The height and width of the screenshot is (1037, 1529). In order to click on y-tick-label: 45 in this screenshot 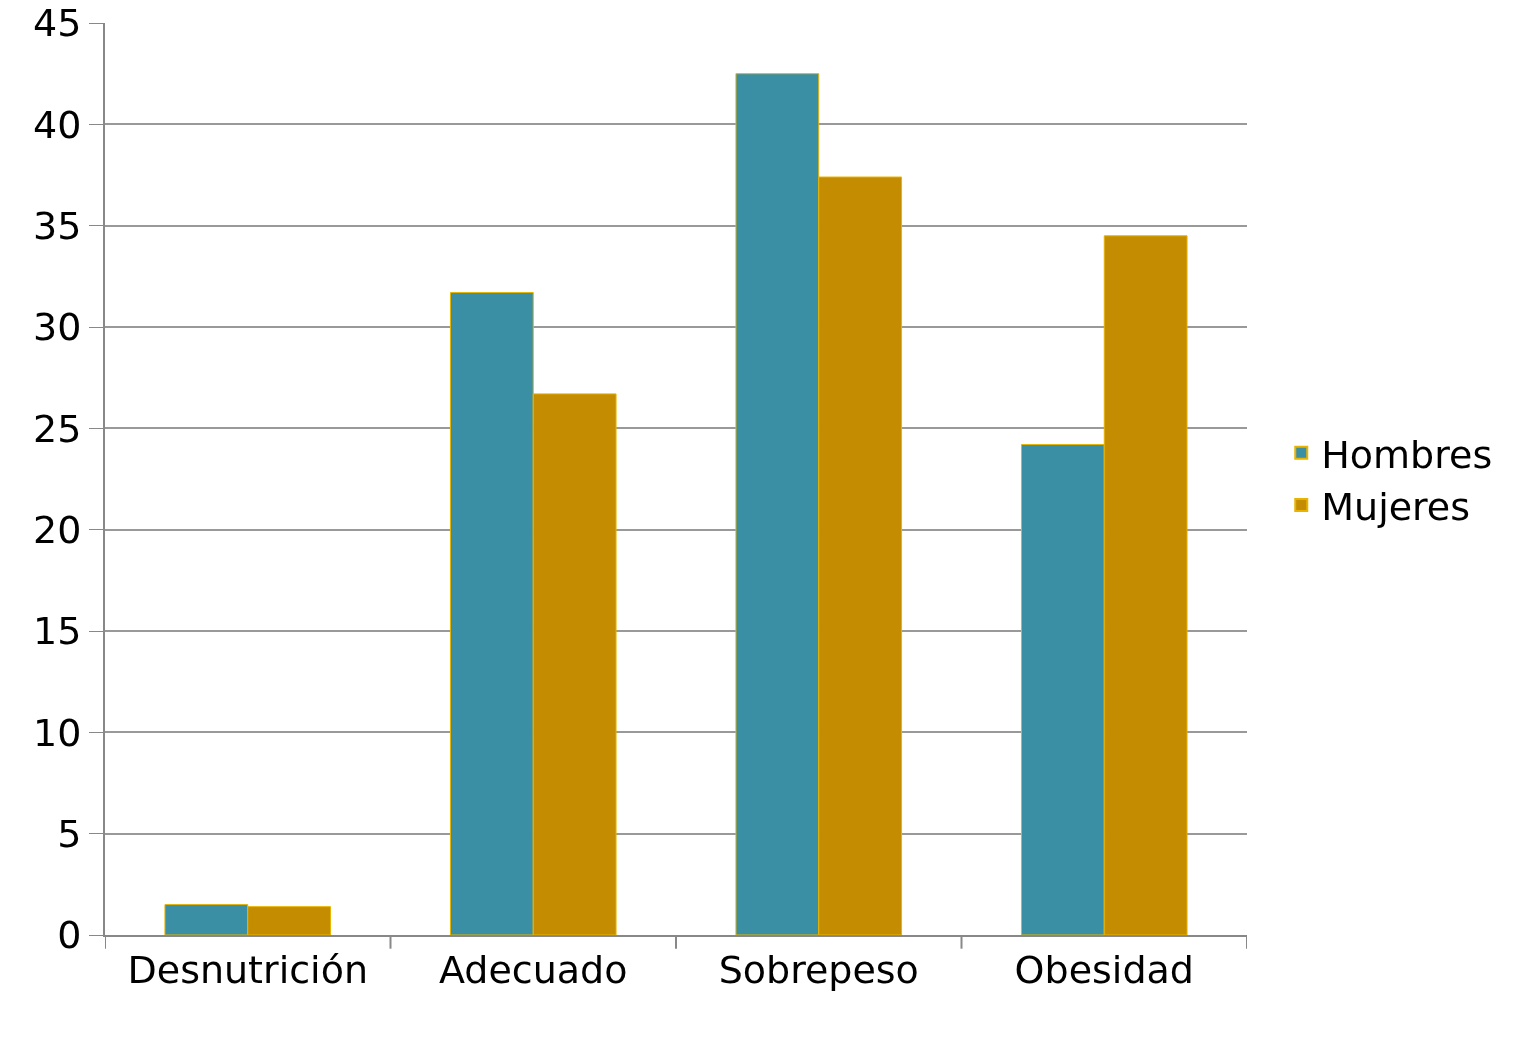, I will do `click(57, 23)`.